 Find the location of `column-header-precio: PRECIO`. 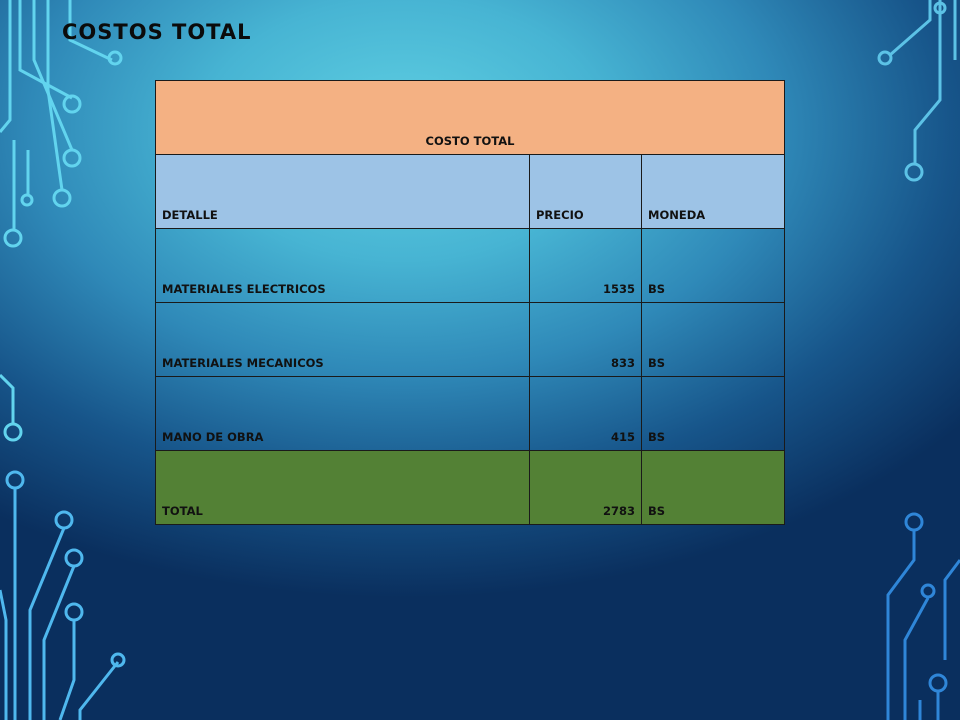

column-header-precio: PRECIO is located at coordinates (585, 191).